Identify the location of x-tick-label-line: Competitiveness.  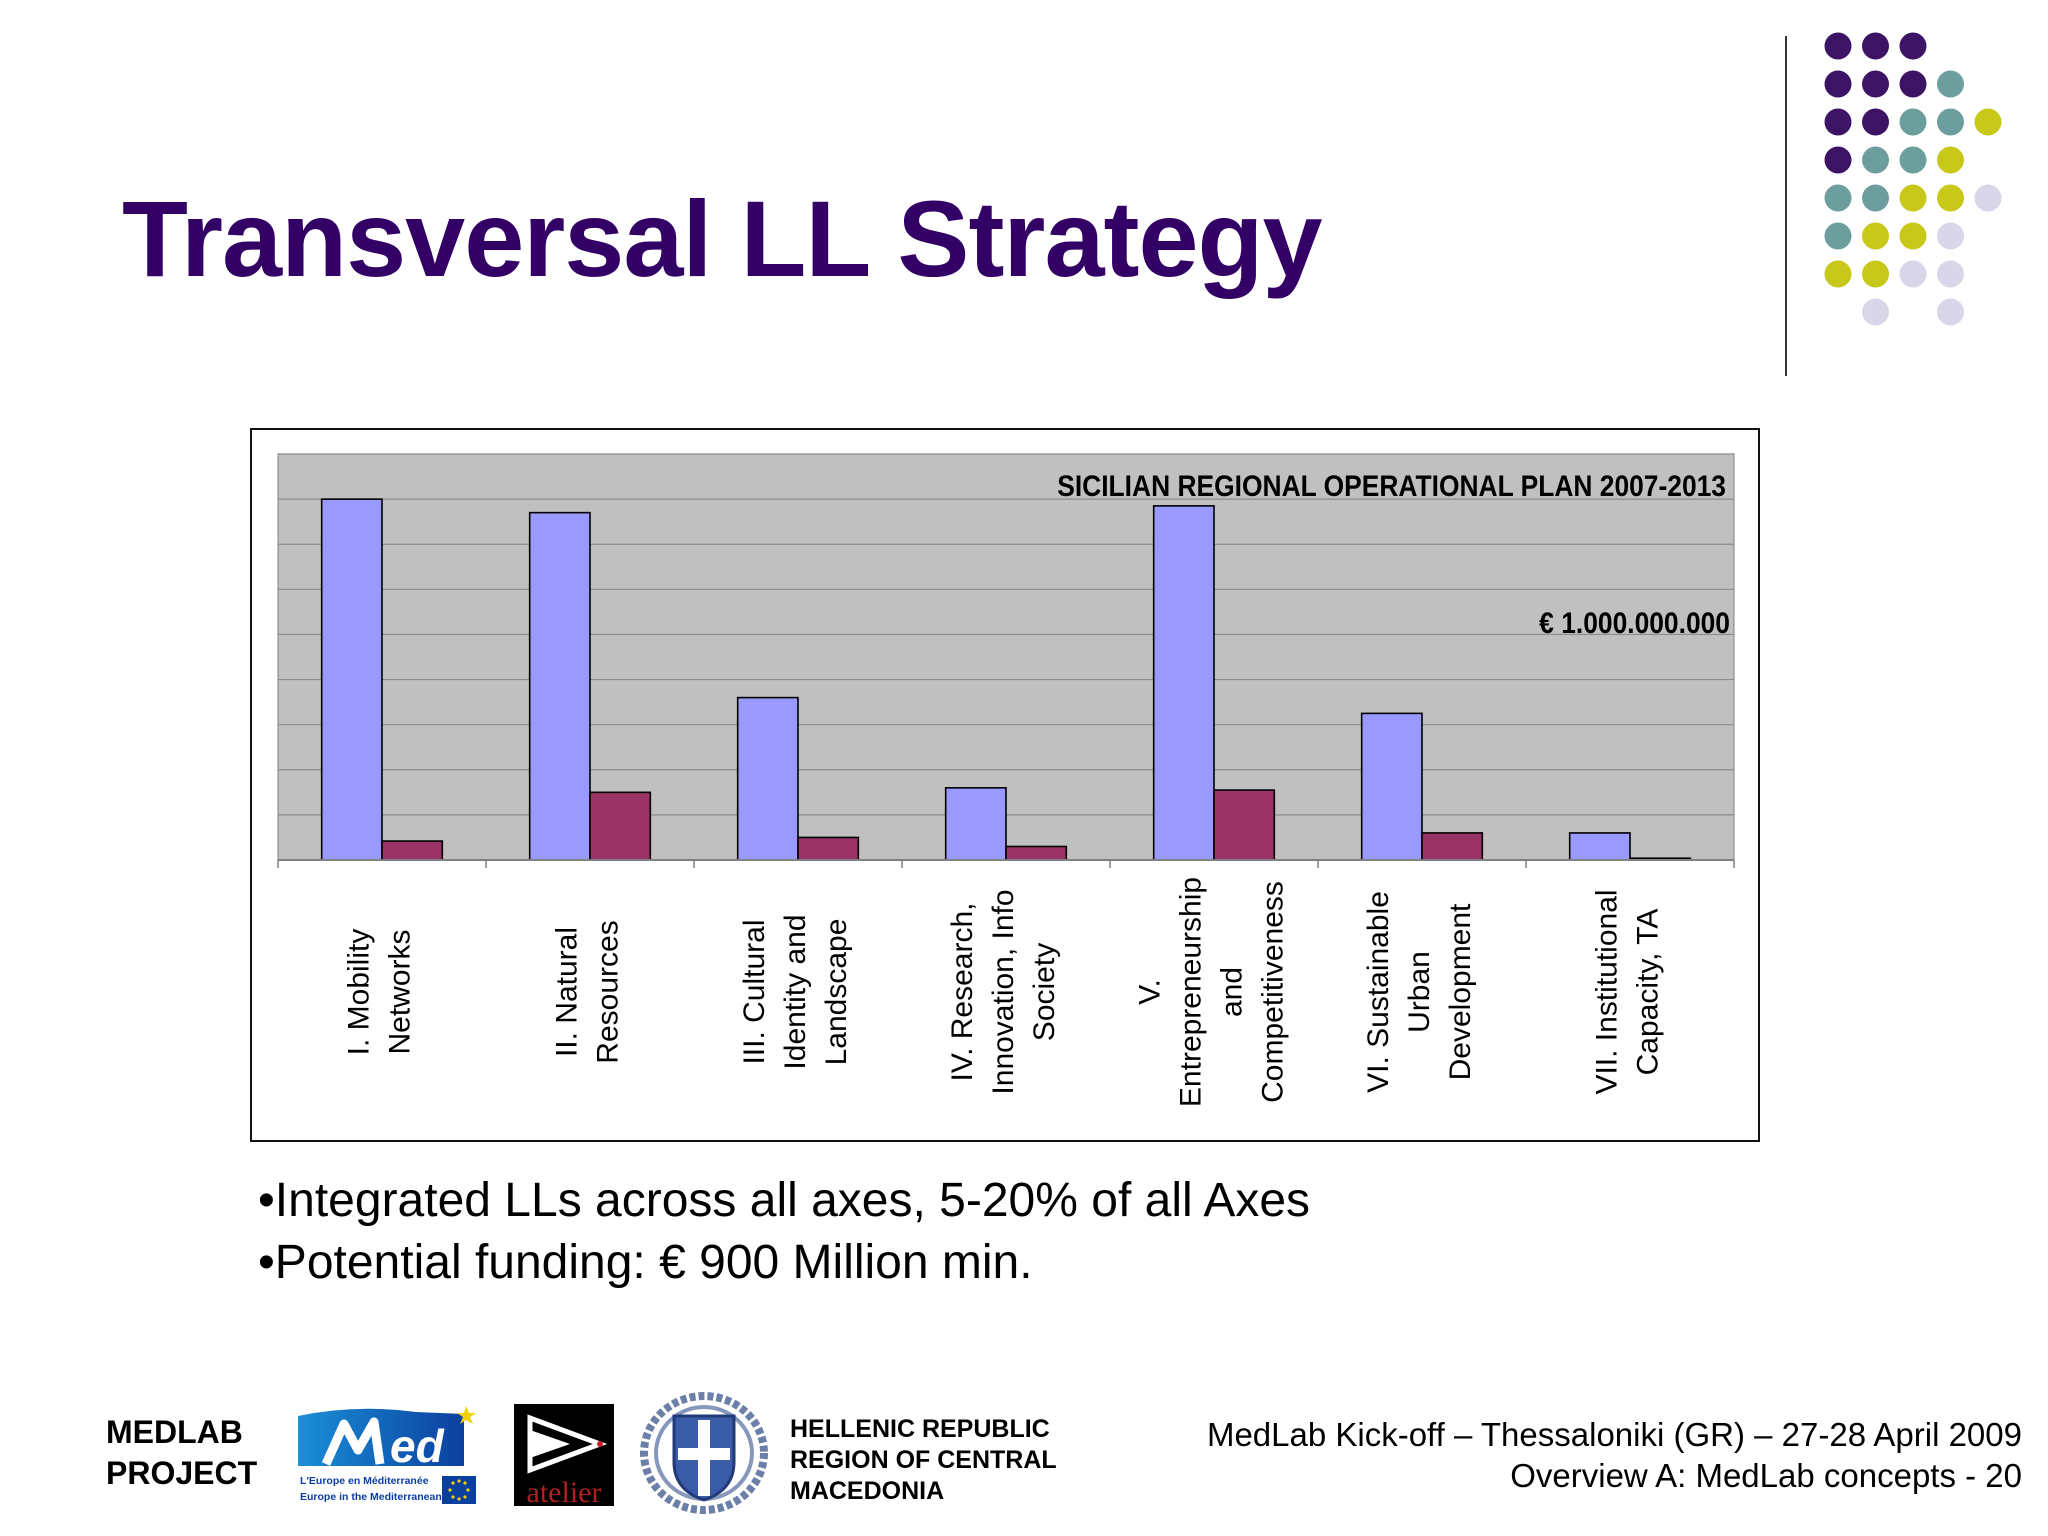
(1272, 992).